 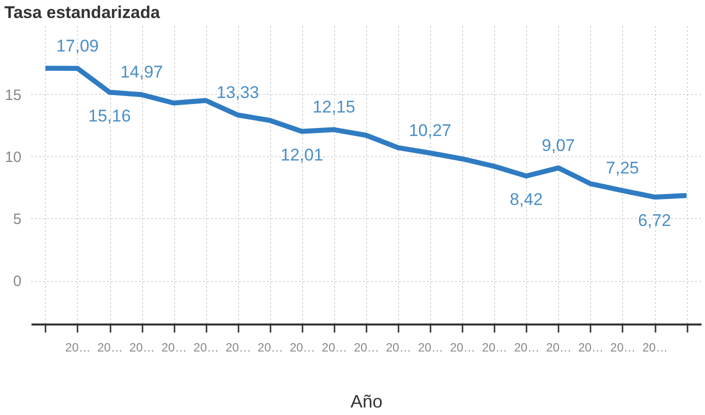 I want to click on y-tick-label: 5, so click(x=17, y=219).